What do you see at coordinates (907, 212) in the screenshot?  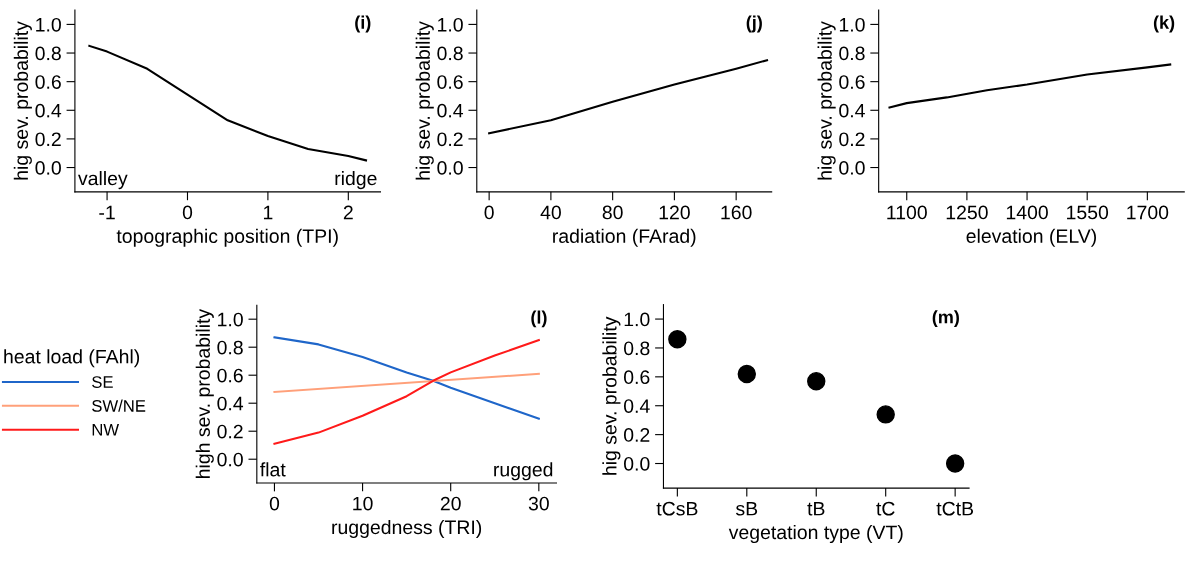 I see `x-tick-label: 1100` at bounding box center [907, 212].